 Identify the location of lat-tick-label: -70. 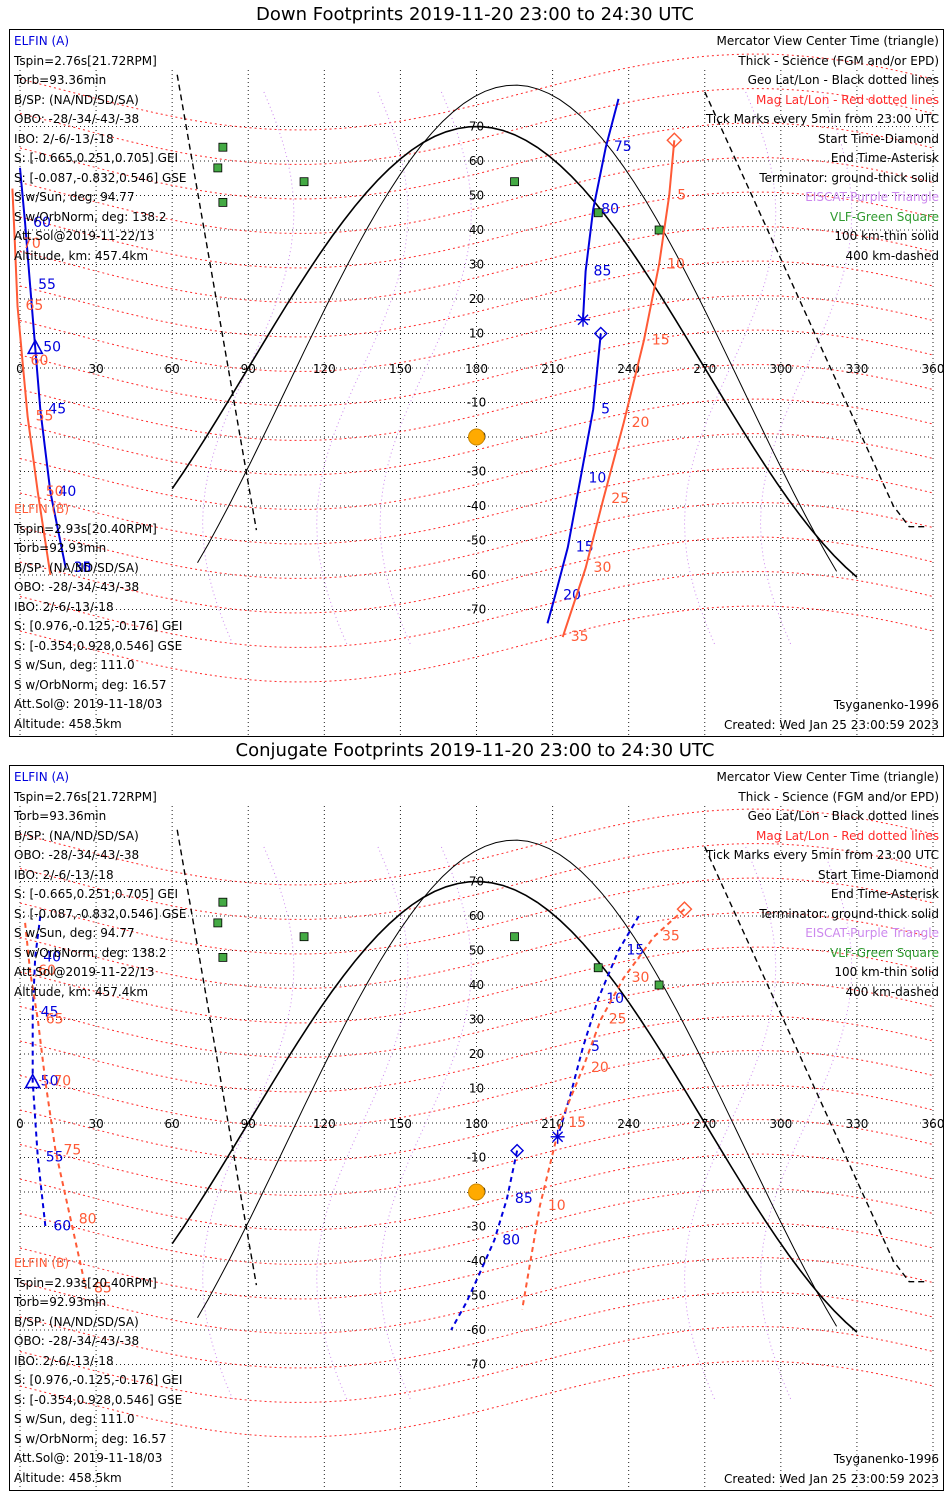
(477, 1365).